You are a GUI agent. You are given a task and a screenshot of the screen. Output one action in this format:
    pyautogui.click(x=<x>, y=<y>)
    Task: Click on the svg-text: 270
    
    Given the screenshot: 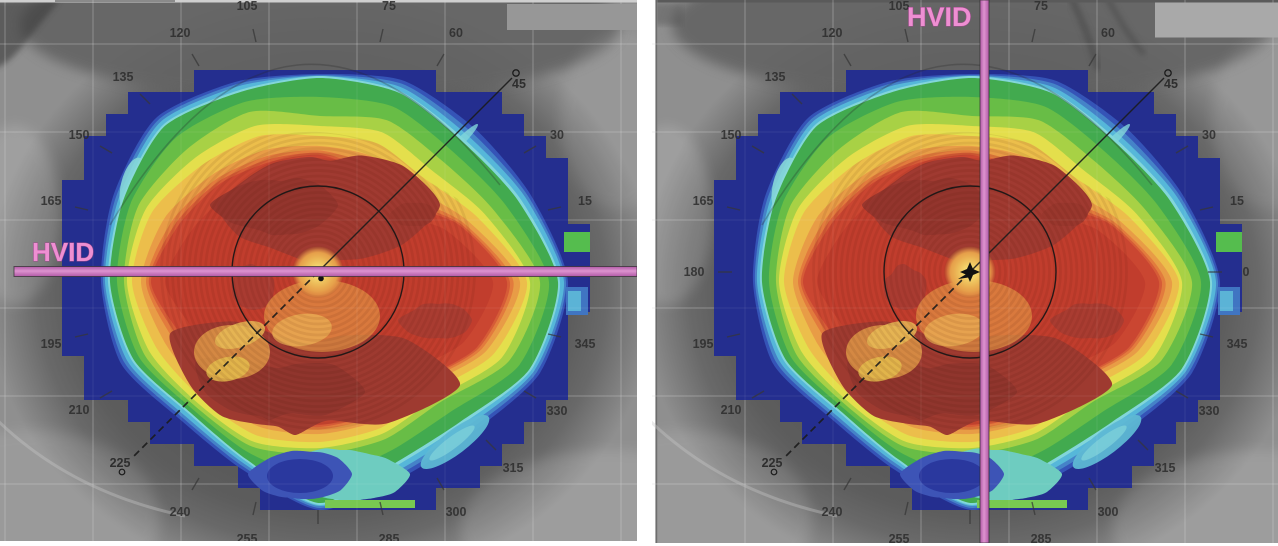 What is the action you would take?
    pyautogui.click(x=970, y=542)
    